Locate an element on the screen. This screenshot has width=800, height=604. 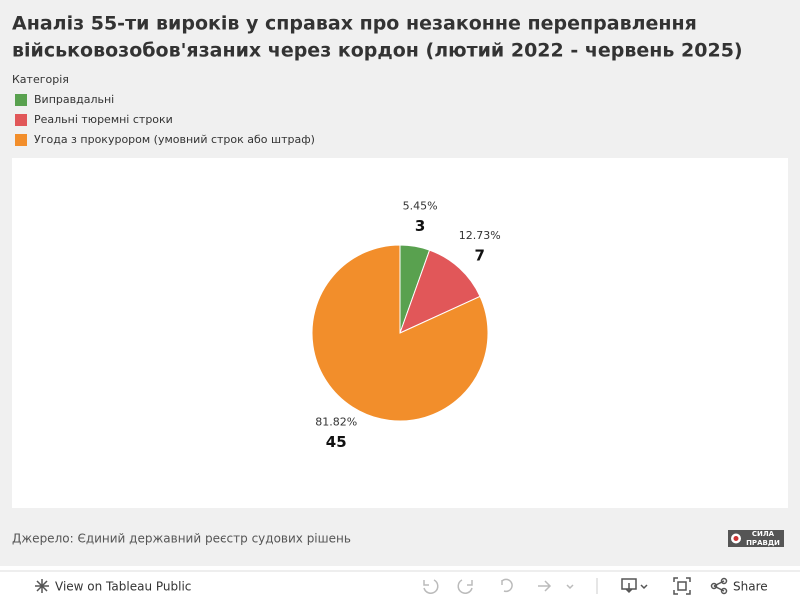
legend-title: Категорія is located at coordinates (40, 79).